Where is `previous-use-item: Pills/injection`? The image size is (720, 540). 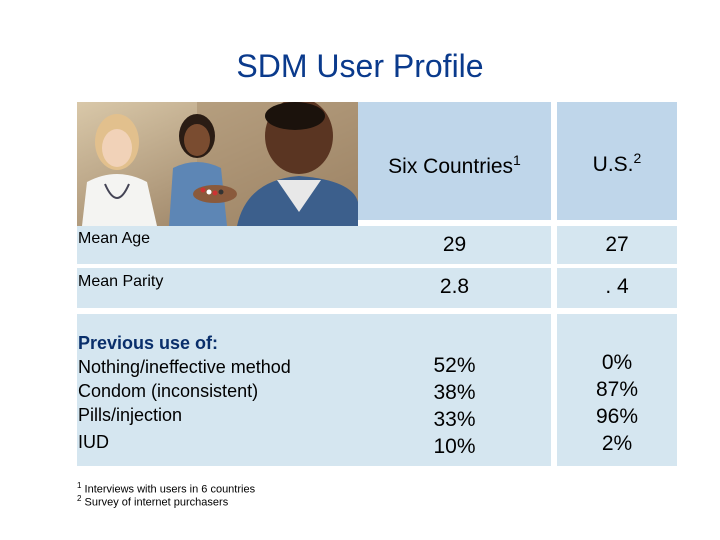
previous-use-item: Pills/injection is located at coordinates (130, 415).